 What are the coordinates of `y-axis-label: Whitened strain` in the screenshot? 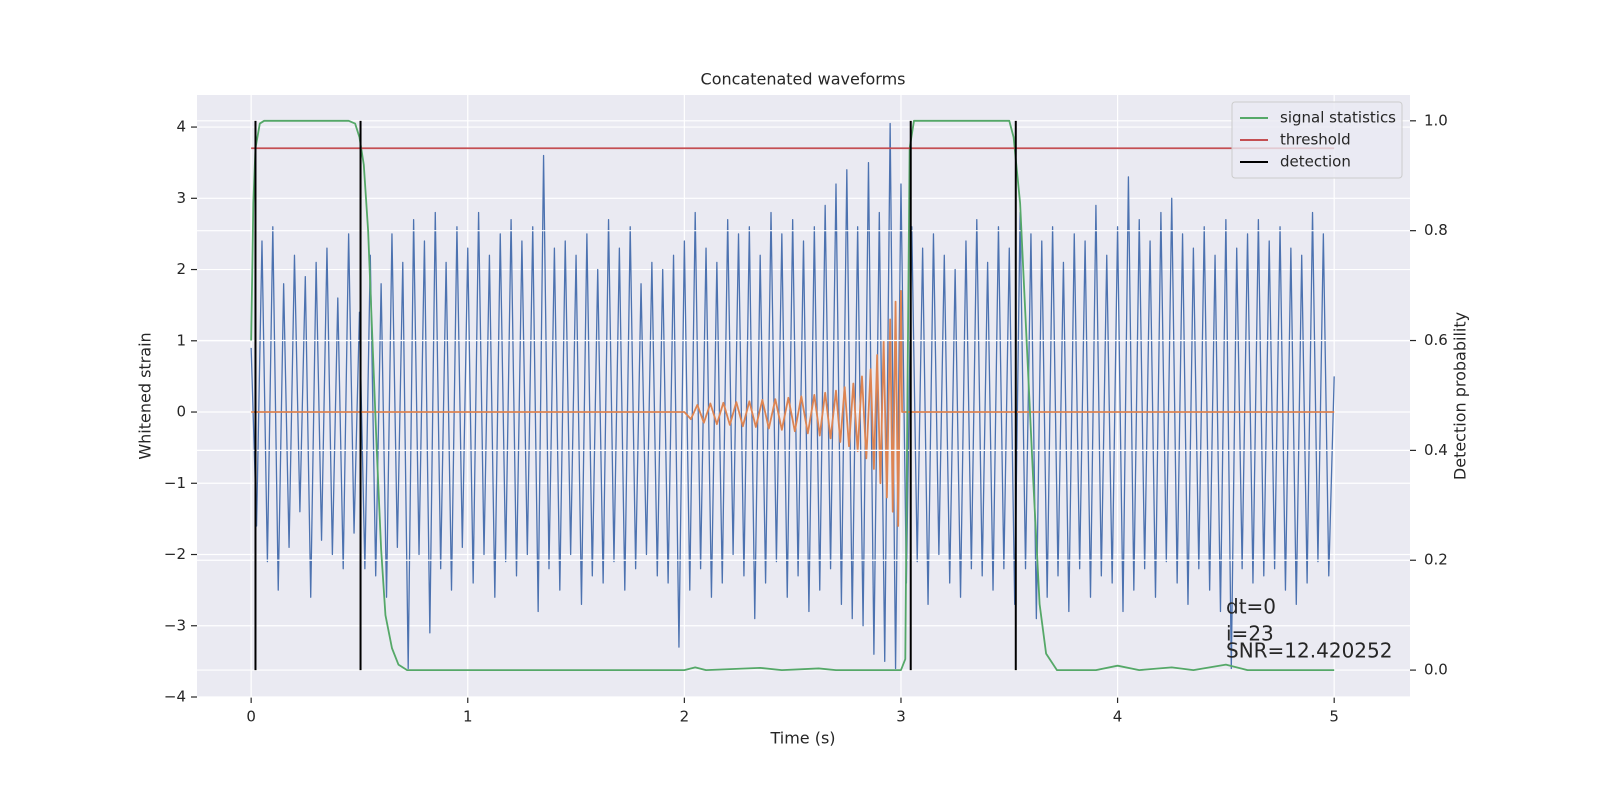 It's located at (145, 395).